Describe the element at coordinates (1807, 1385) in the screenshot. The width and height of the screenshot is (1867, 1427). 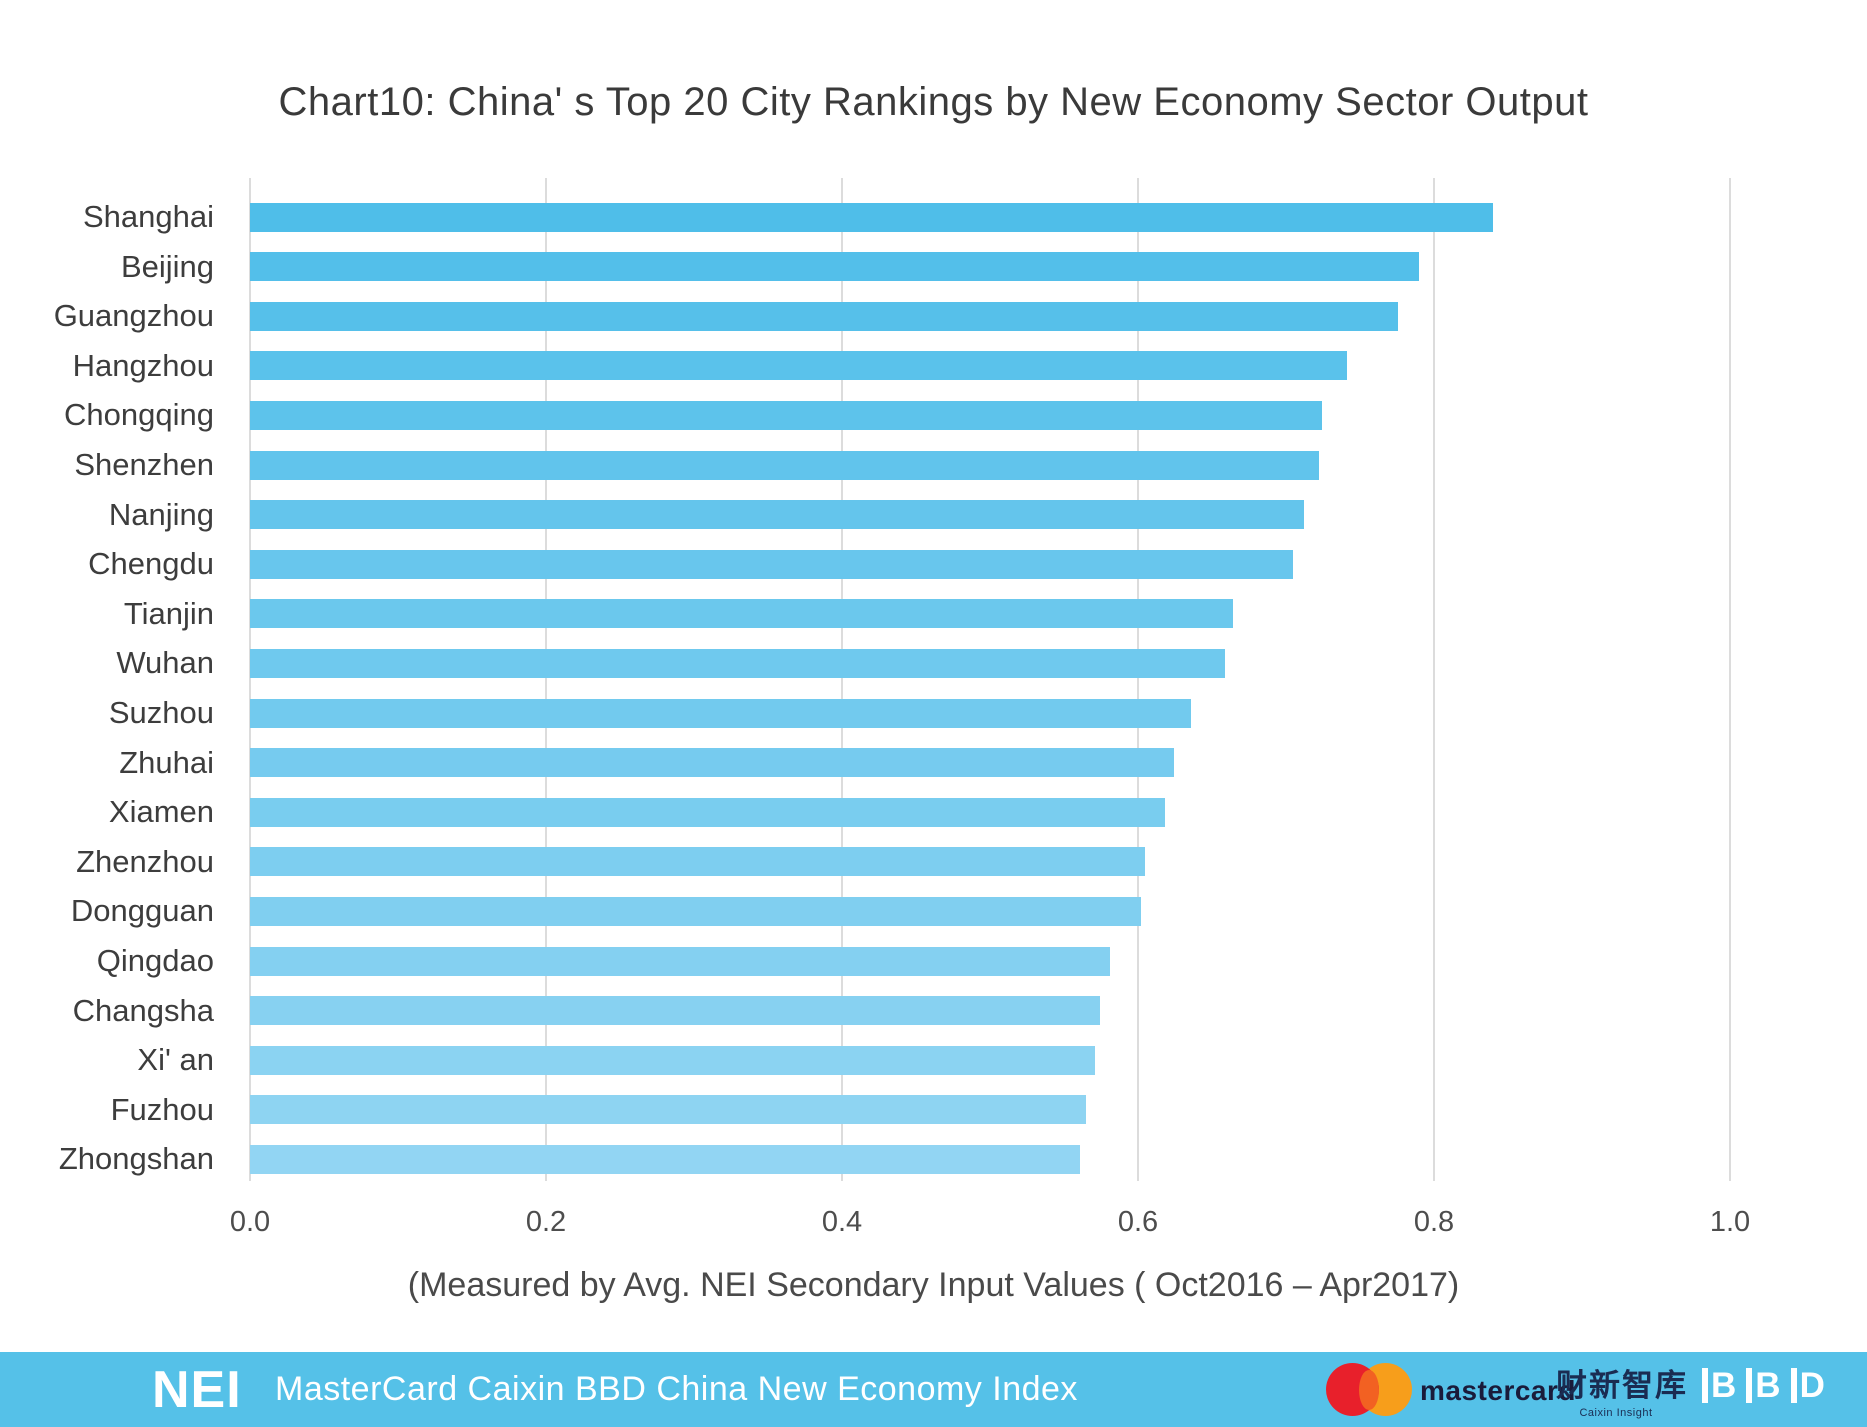
I see `bbd-letter: D` at that location.